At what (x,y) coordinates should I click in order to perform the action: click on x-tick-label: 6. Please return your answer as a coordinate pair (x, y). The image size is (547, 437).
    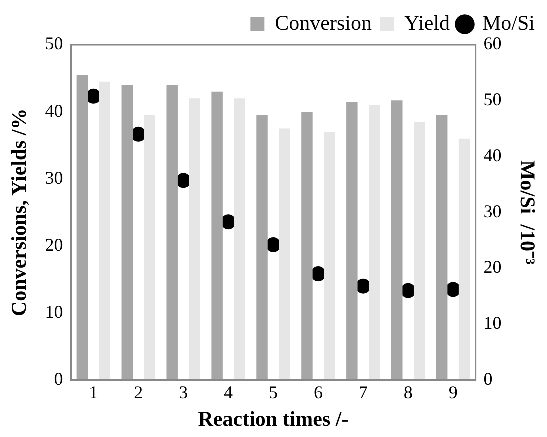
    Looking at the image, I should click on (318, 392).